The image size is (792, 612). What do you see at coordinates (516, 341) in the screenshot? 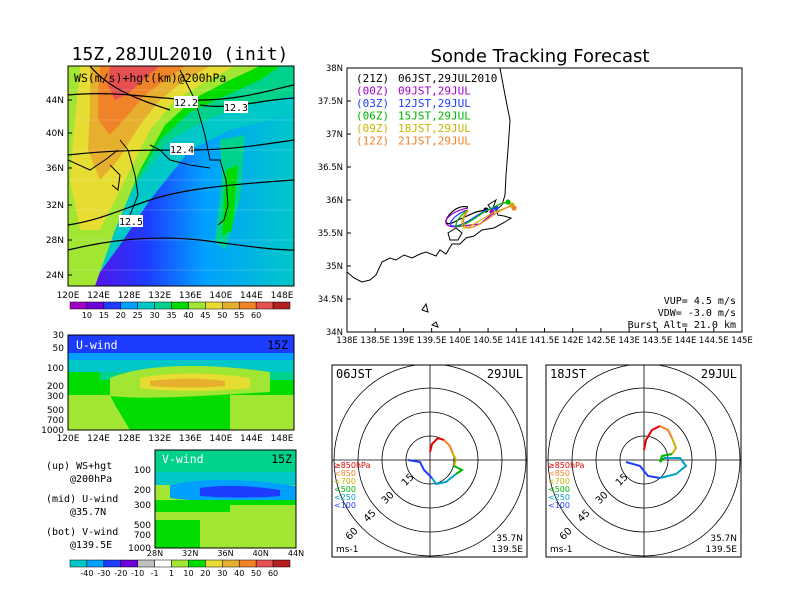
I see `x-tick-label: 141E` at bounding box center [516, 341].